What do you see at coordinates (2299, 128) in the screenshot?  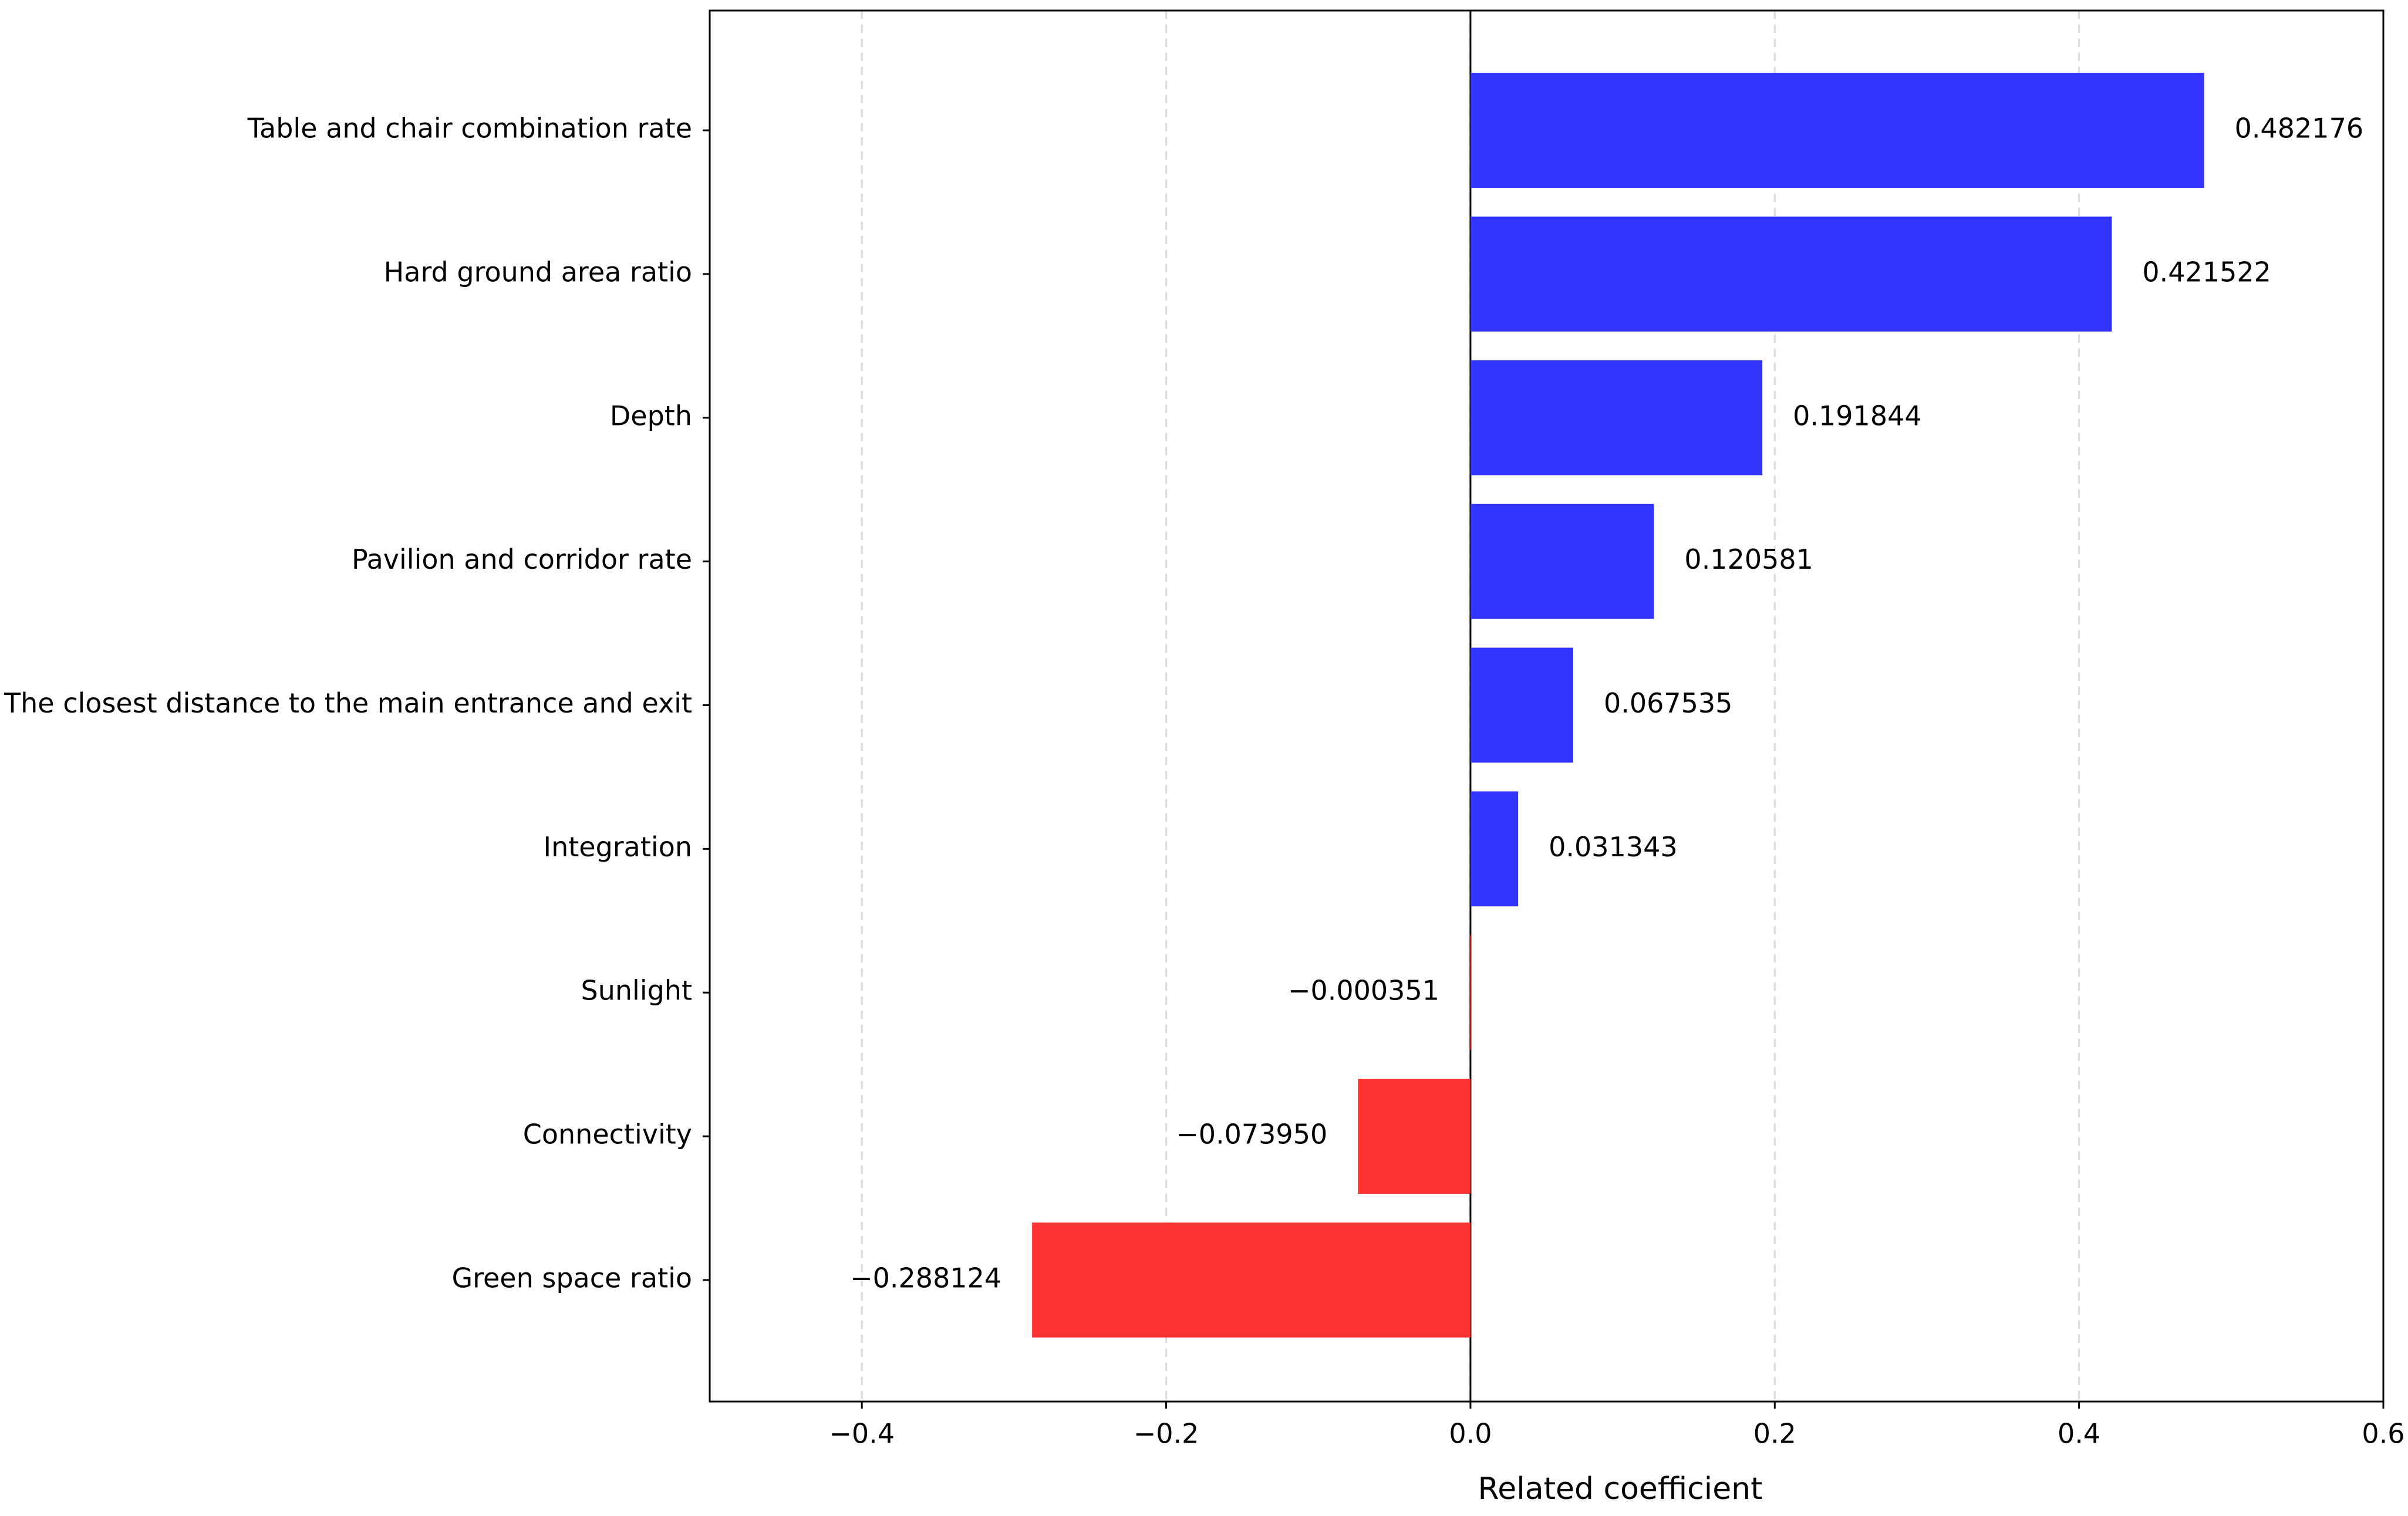 I see `value-label: 0.482176` at bounding box center [2299, 128].